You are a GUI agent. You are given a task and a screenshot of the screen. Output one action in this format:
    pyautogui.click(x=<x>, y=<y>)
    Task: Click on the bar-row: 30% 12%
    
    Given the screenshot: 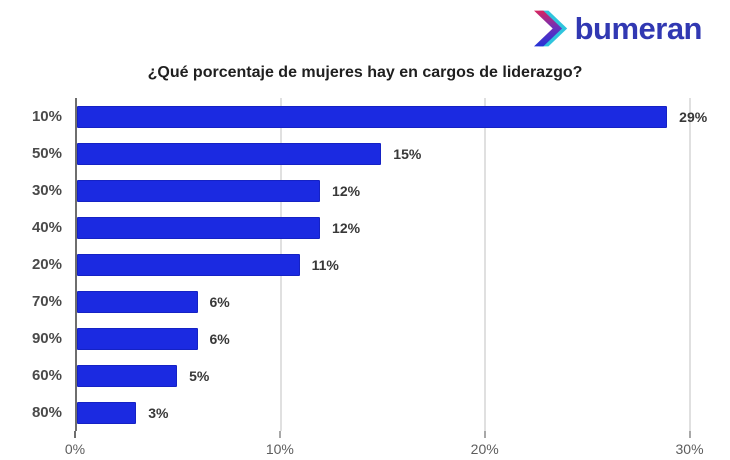 What is the action you would take?
    pyautogui.click(x=355, y=190)
    